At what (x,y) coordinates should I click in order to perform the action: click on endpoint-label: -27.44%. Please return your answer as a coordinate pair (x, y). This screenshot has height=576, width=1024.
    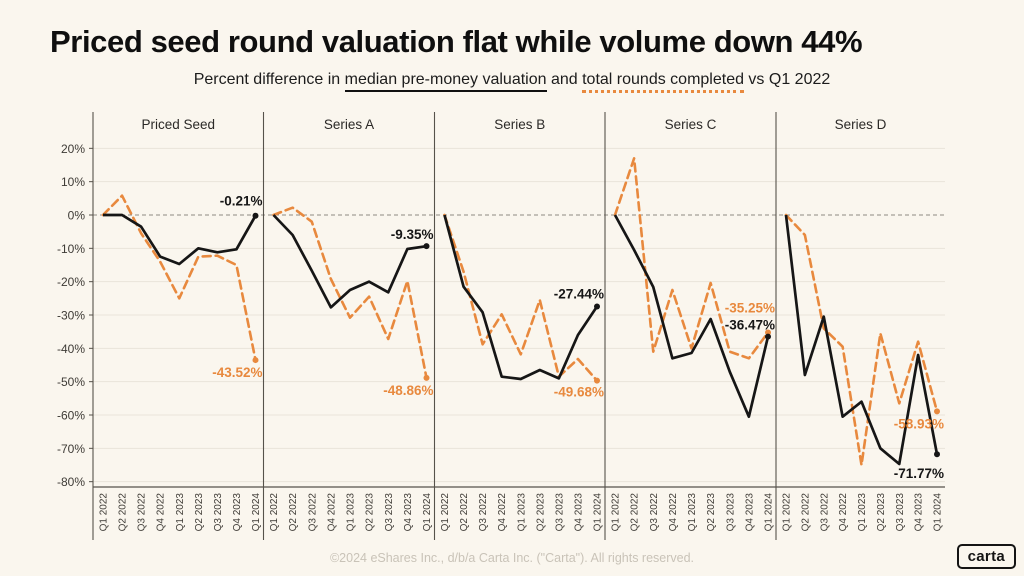
    Looking at the image, I should click on (579, 293).